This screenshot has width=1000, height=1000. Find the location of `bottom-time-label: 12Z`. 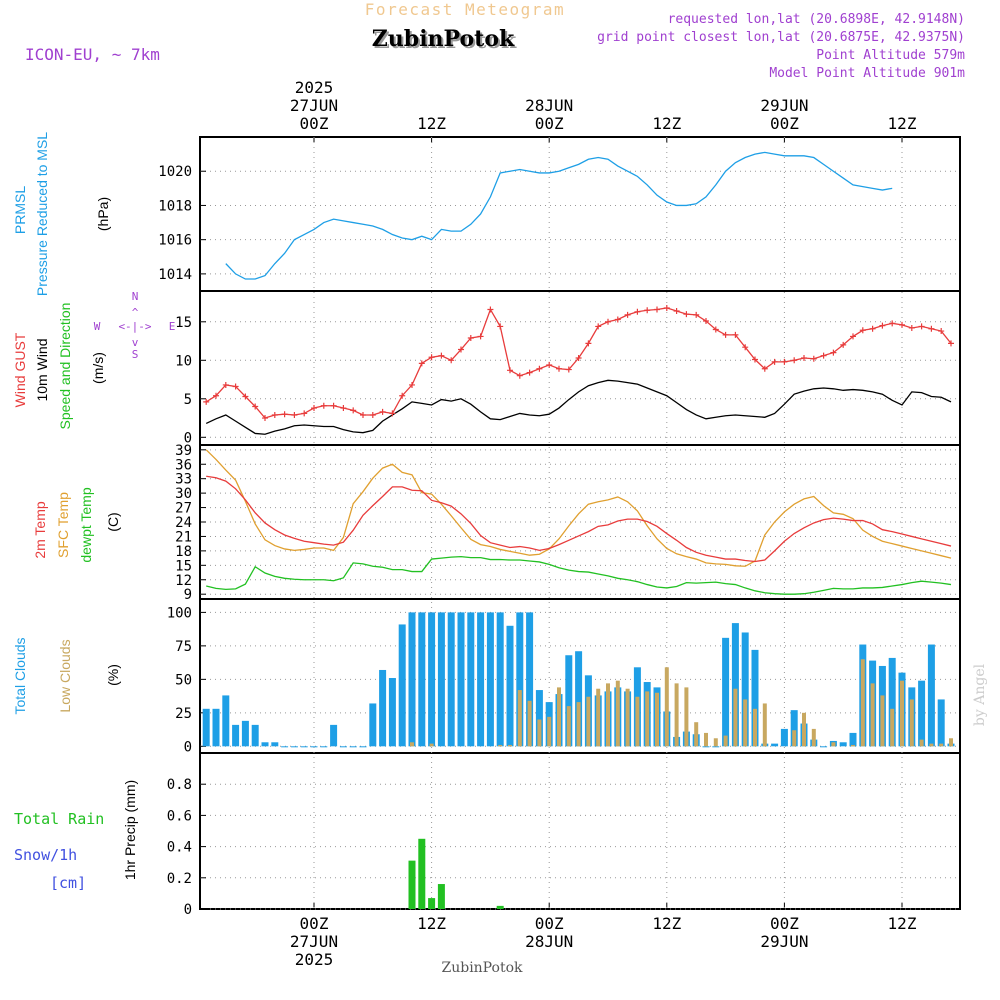

bottom-time-label: 12Z is located at coordinates (666, 923).